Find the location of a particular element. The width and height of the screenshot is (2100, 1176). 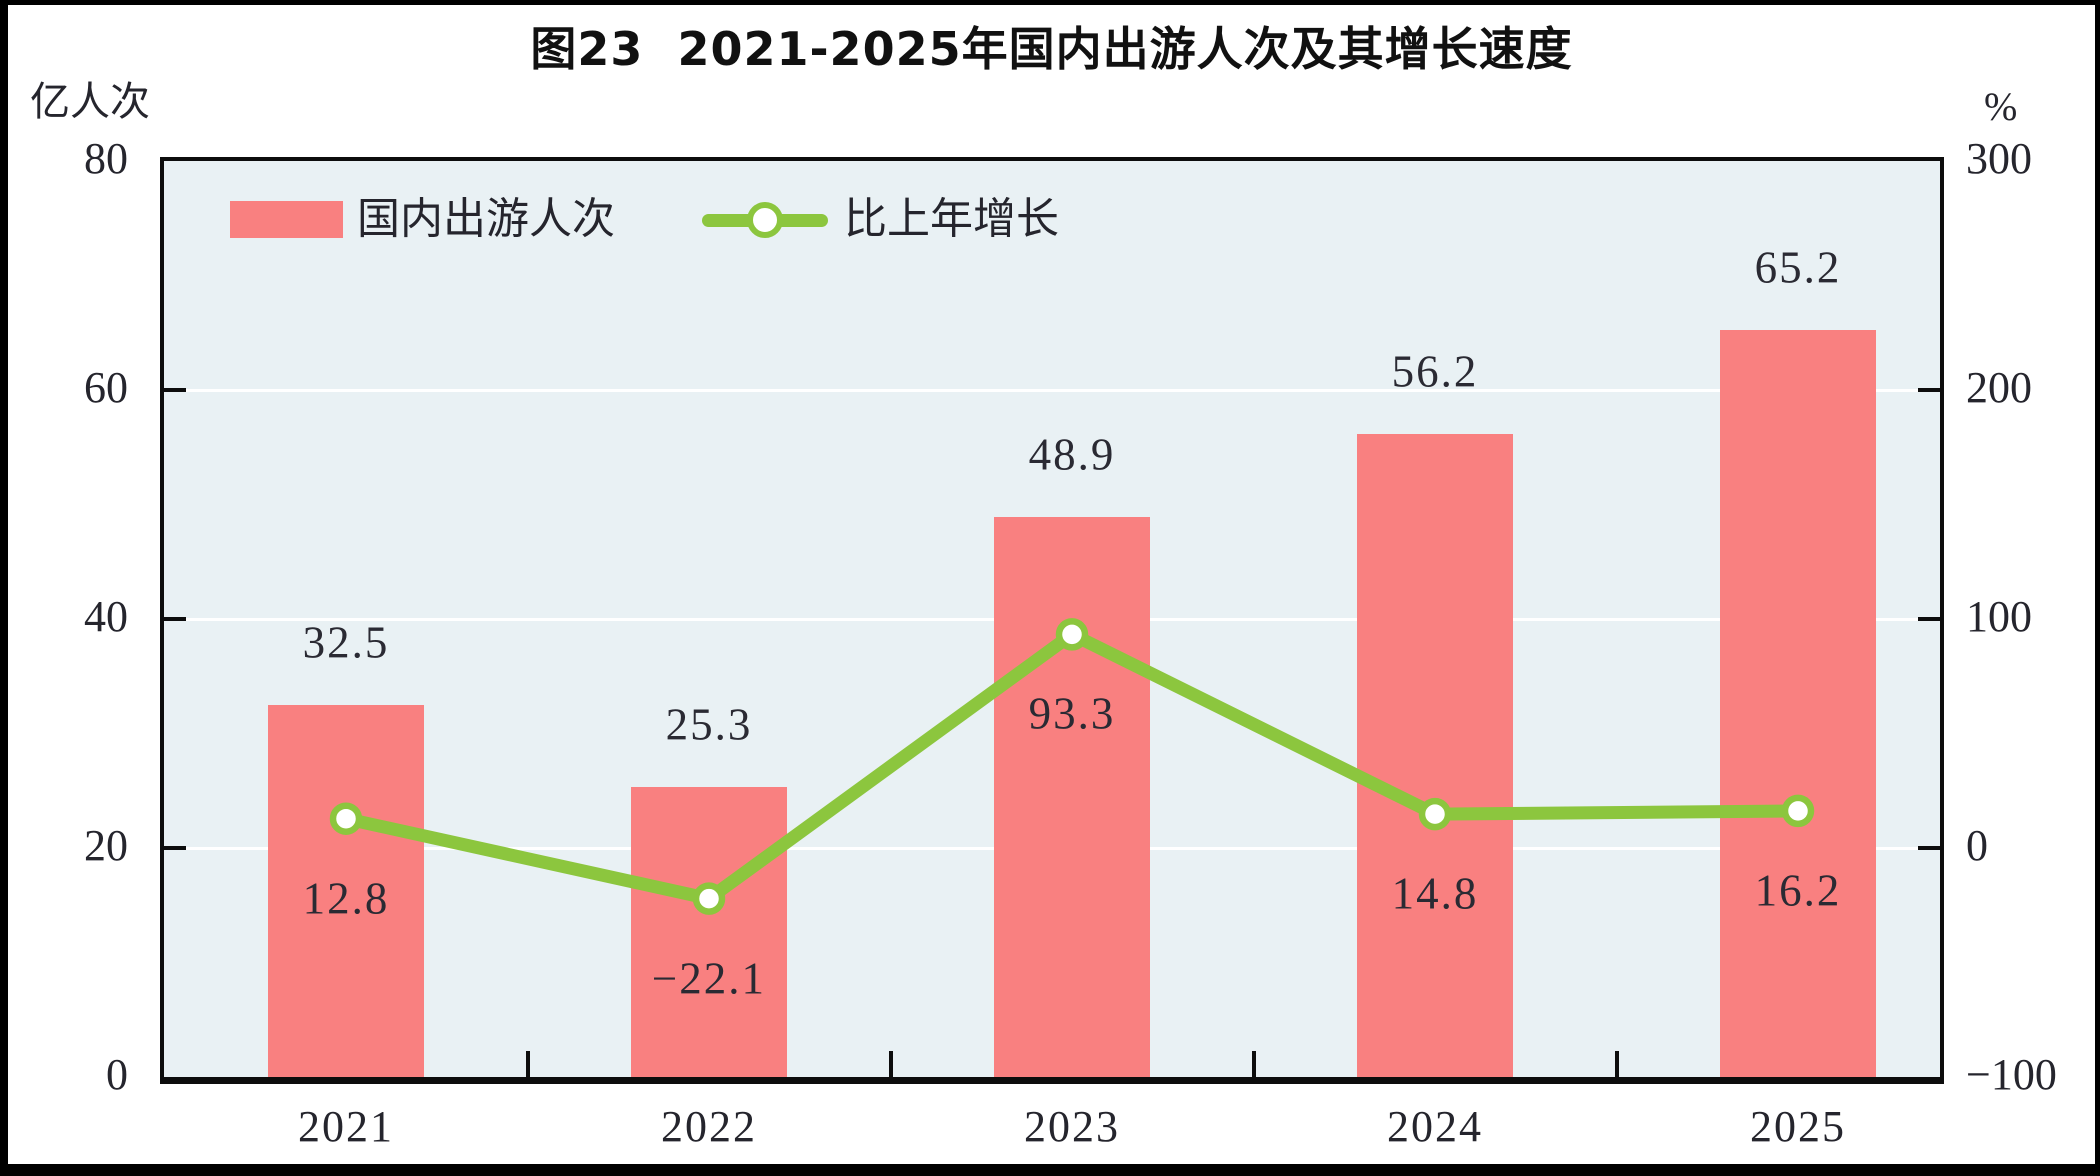

left-axis-unit: 亿人次 is located at coordinates (90, 101).